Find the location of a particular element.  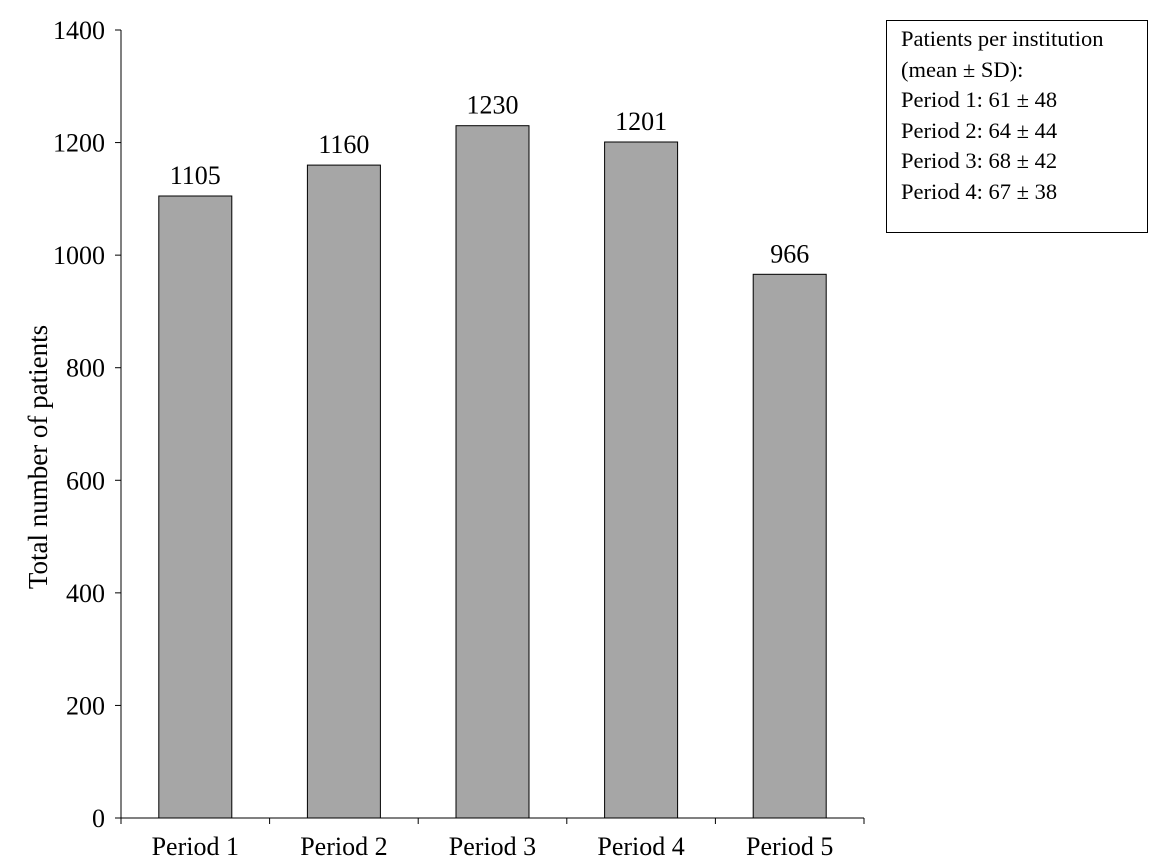

data-label-2: 1160 is located at coordinates (343, 144).